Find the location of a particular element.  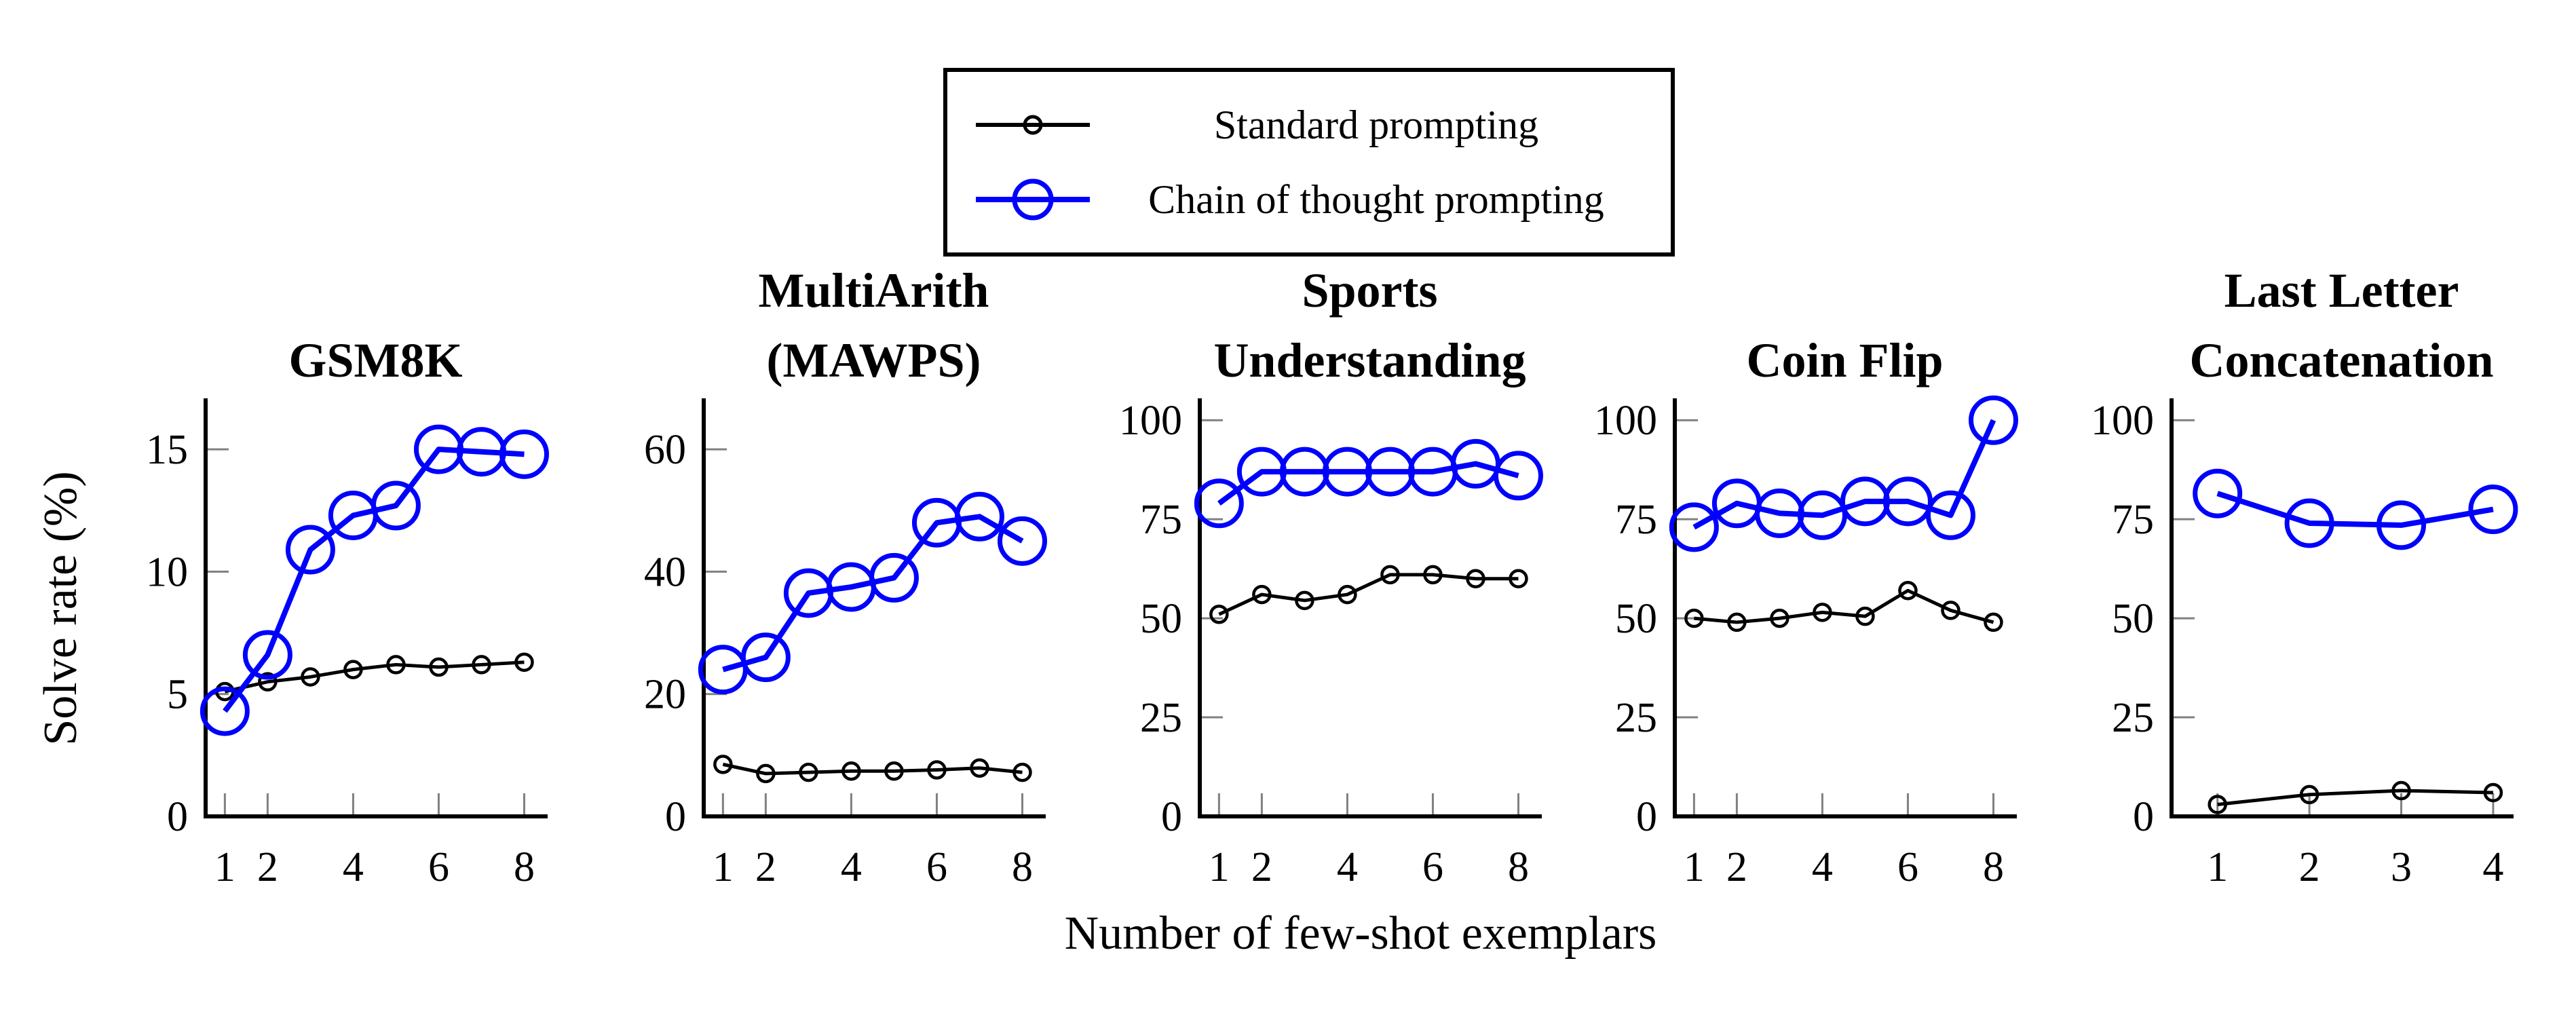

panel-coin-flip: 0 25 50 75 100 1 2 4 6 8 Coin Flip is located at coordinates (1806, 611).